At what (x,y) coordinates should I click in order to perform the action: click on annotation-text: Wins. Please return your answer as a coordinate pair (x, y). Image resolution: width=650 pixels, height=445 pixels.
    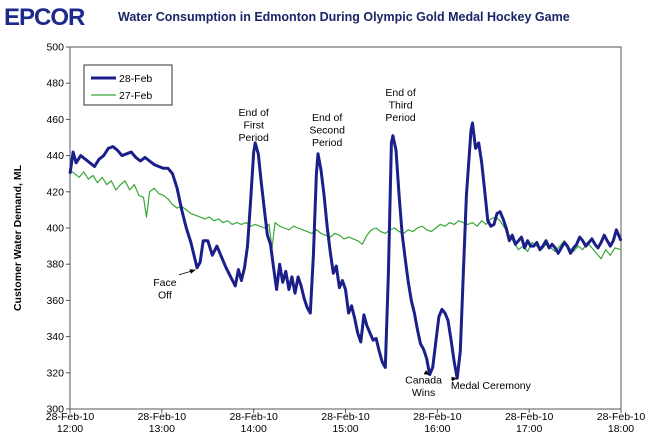
    Looking at the image, I should click on (423, 393).